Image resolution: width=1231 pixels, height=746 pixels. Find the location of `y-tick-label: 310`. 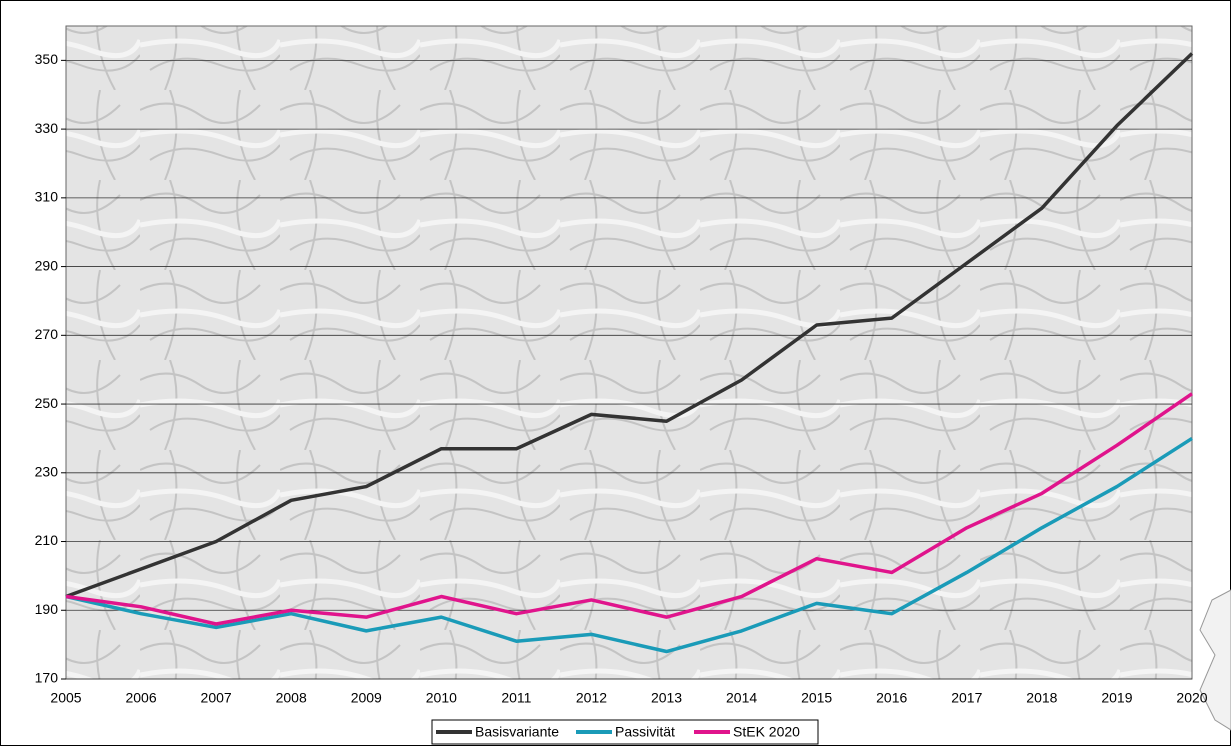

y-tick-label: 310 is located at coordinates (47, 197).